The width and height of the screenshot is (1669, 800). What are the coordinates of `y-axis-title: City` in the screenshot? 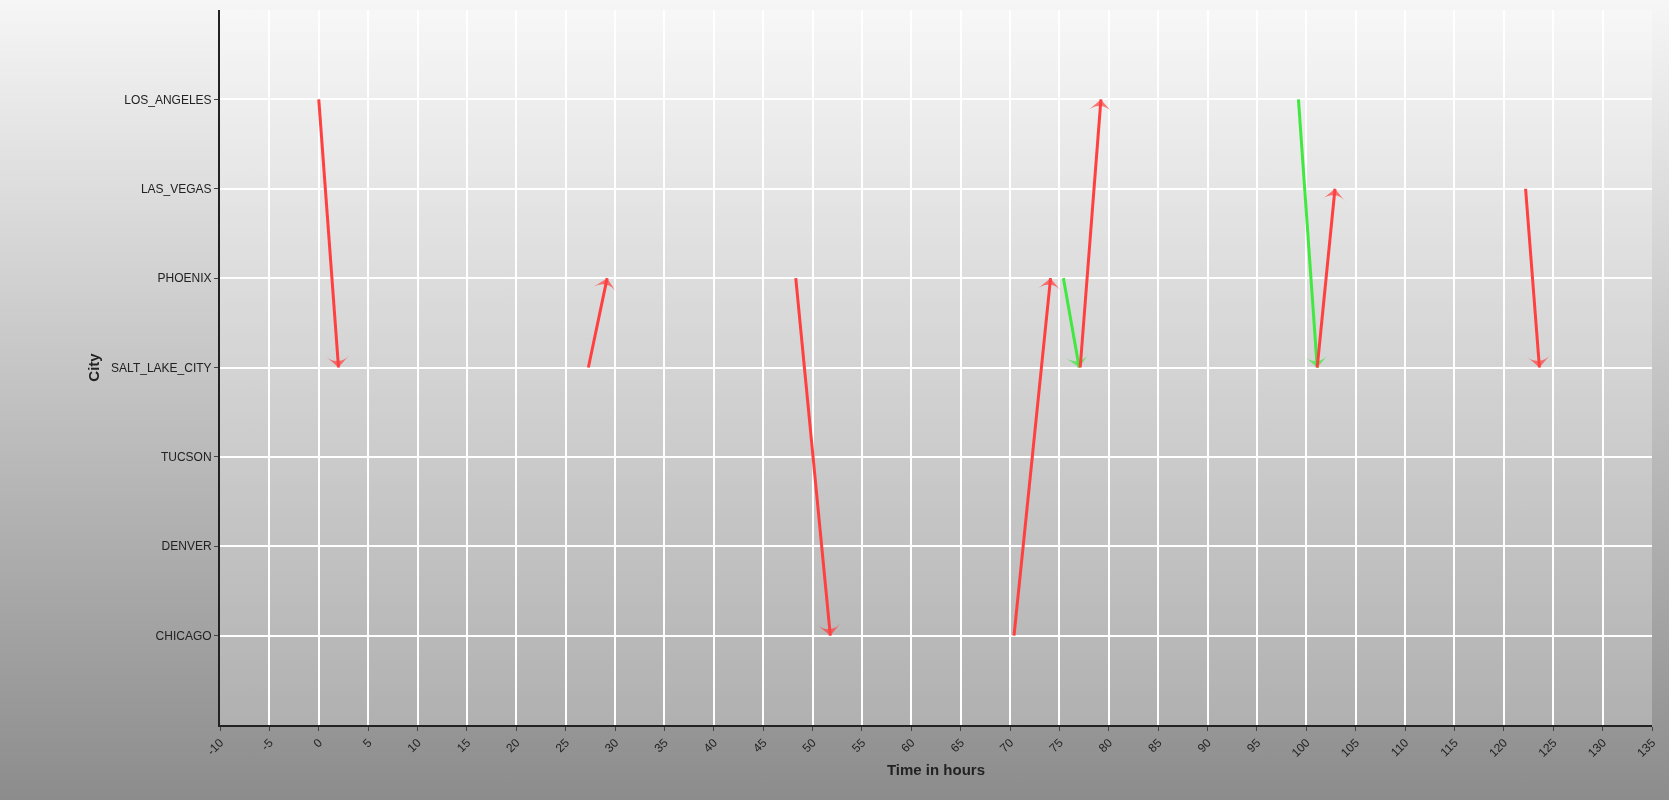 It's located at (93, 367).